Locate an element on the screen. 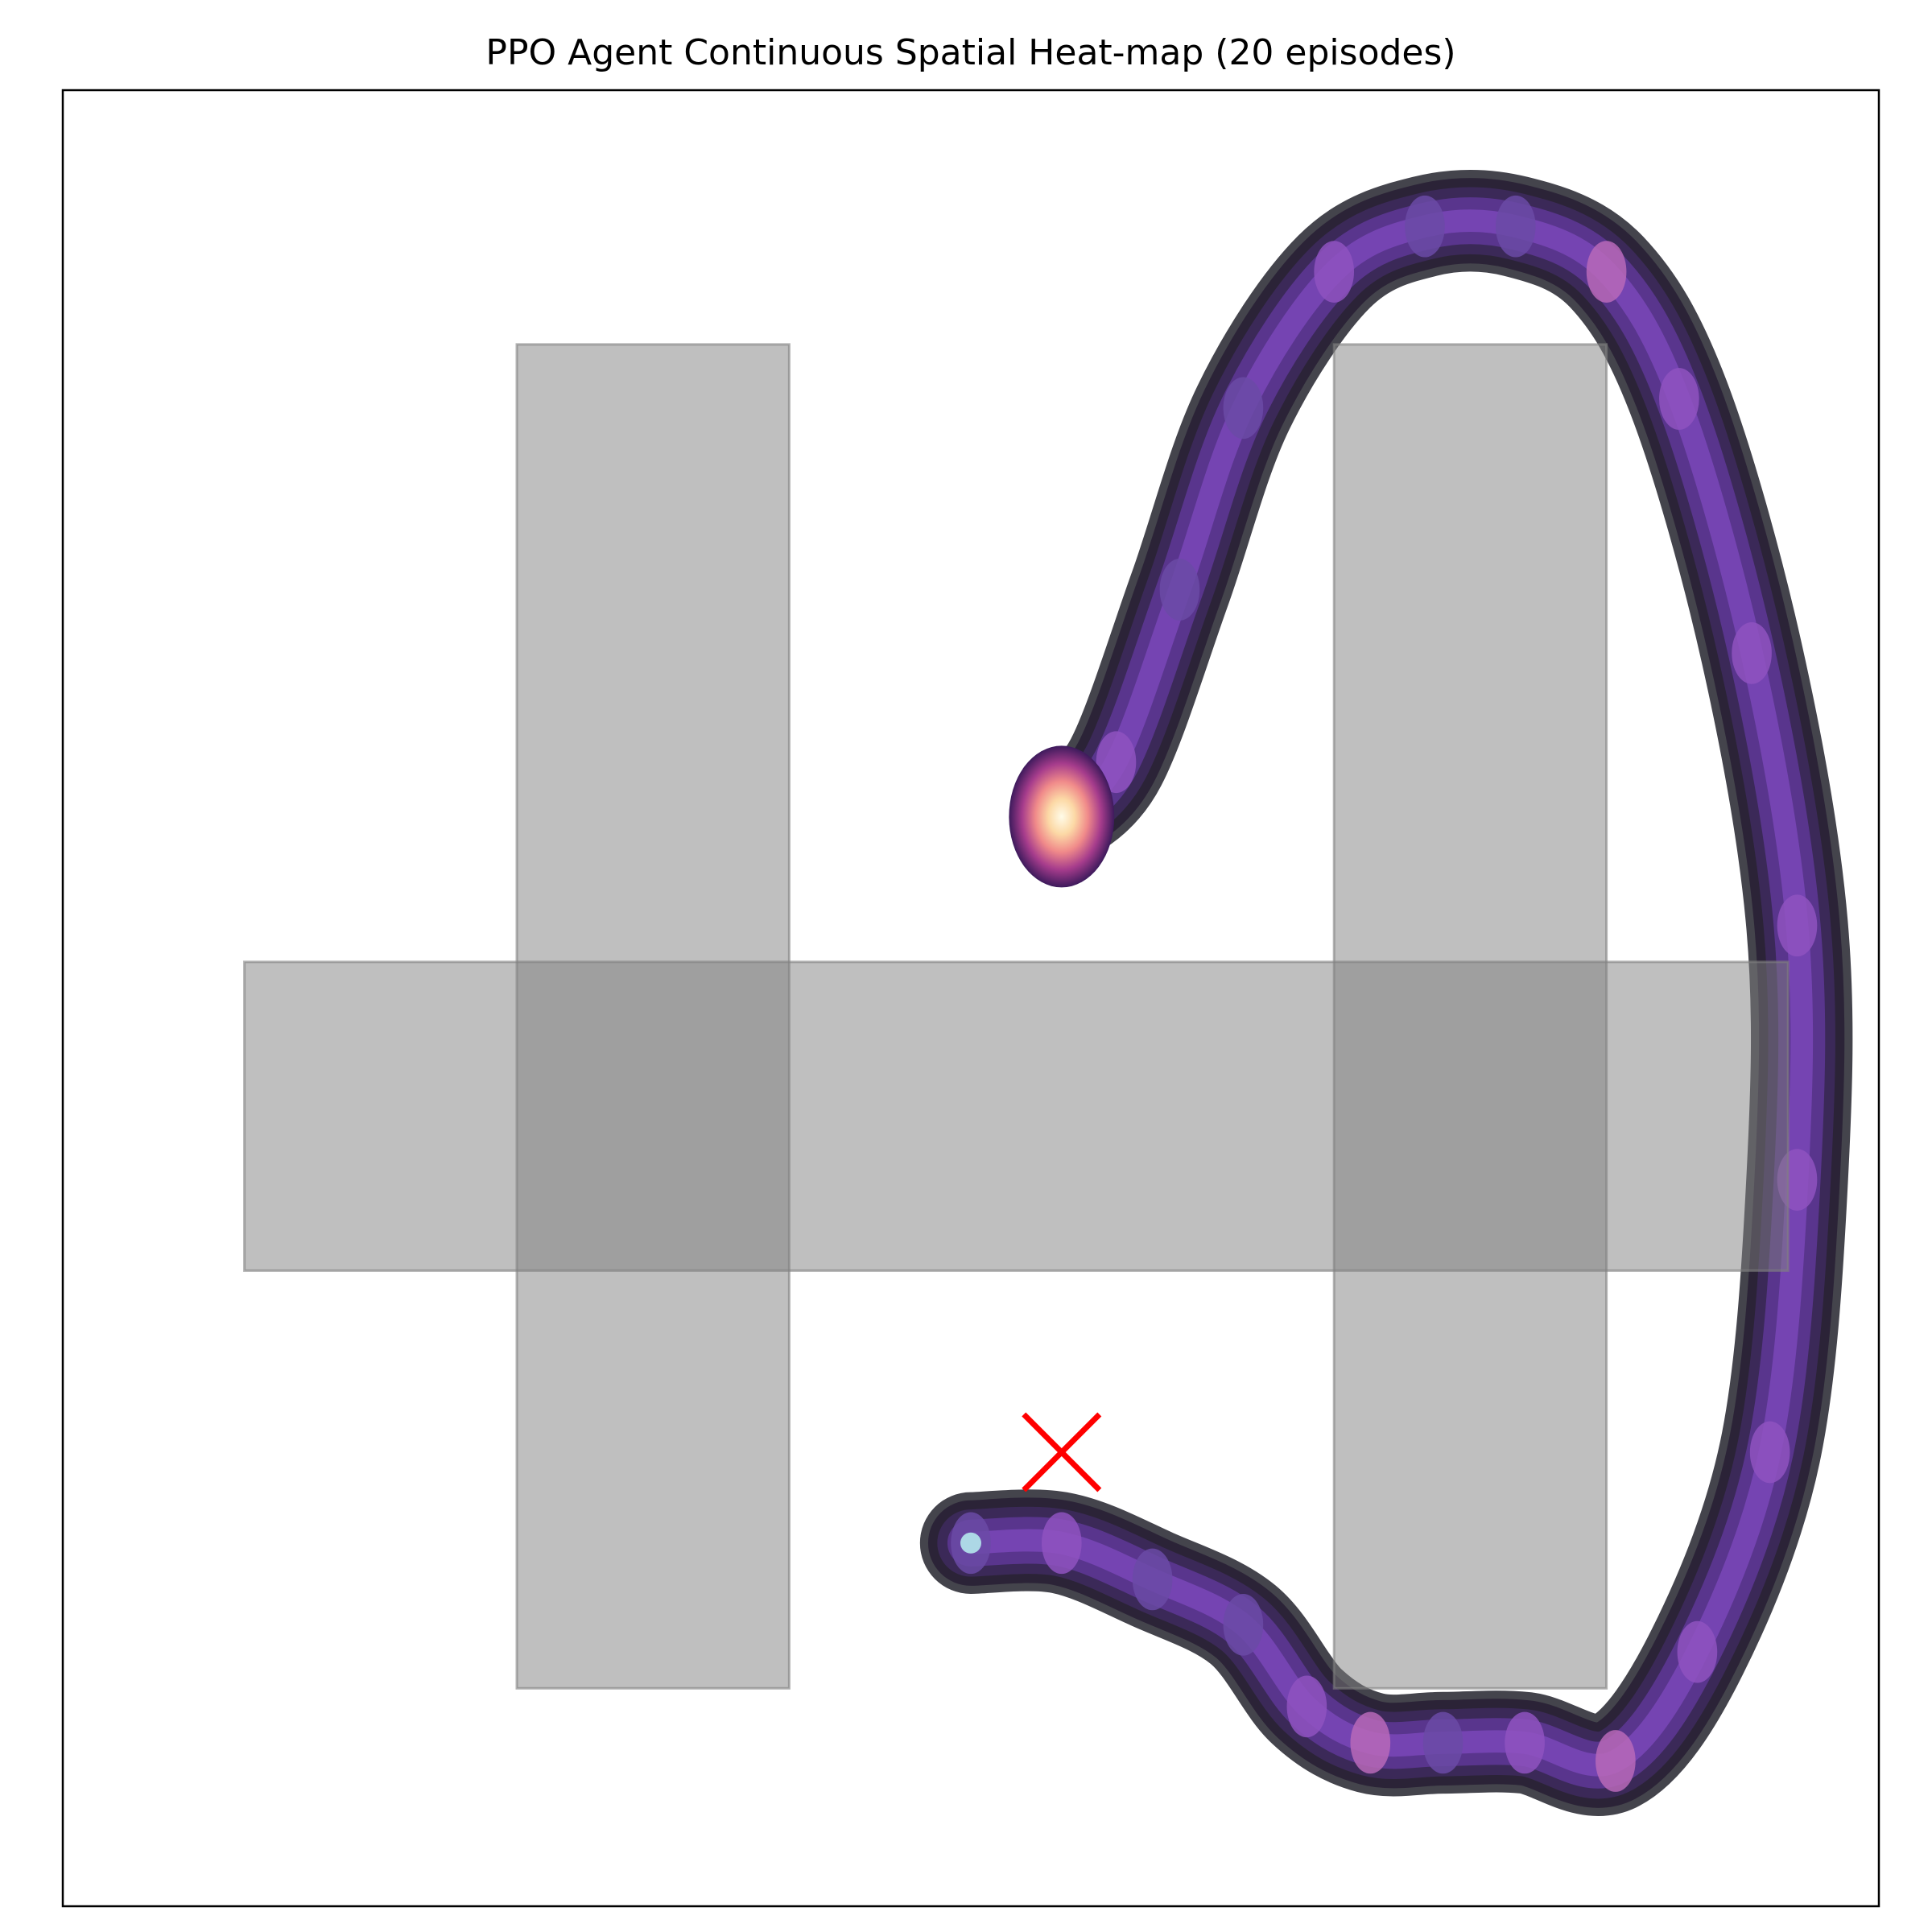 The image size is (1932, 1932). goal-marker is located at coordinates (1062, 1452).